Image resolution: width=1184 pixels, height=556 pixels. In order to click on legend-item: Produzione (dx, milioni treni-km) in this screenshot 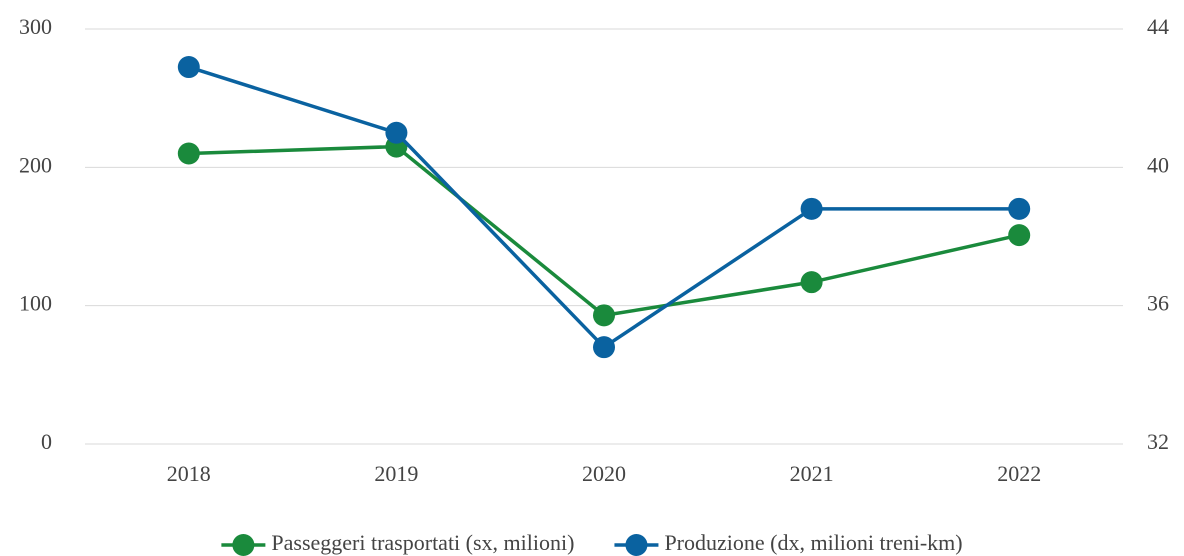, I will do `click(788, 543)`.